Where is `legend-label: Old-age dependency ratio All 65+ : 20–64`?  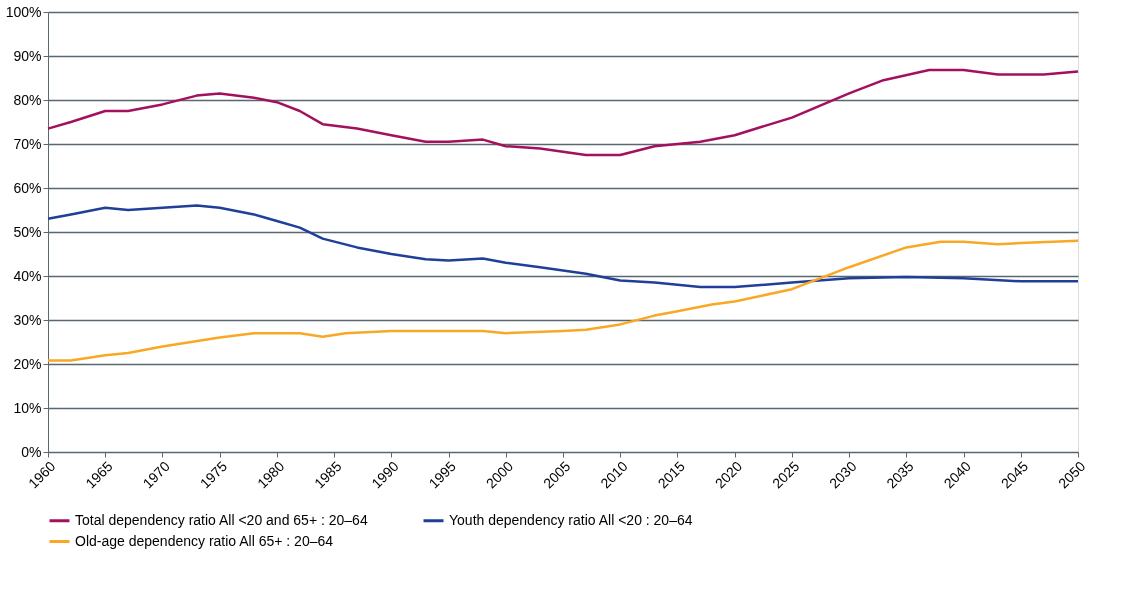
legend-label: Old-age dependency ratio All 65+ : 20–64 is located at coordinates (204, 540).